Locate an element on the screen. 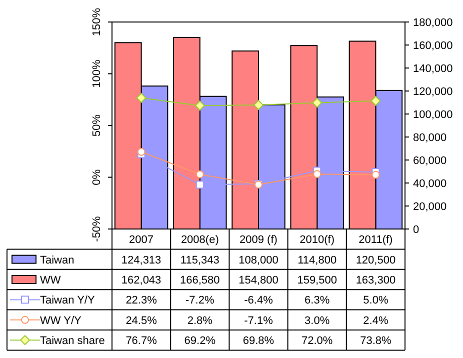 The height and width of the screenshot is (358, 463). y2-tick-label: 140,000 is located at coordinates (433, 69).